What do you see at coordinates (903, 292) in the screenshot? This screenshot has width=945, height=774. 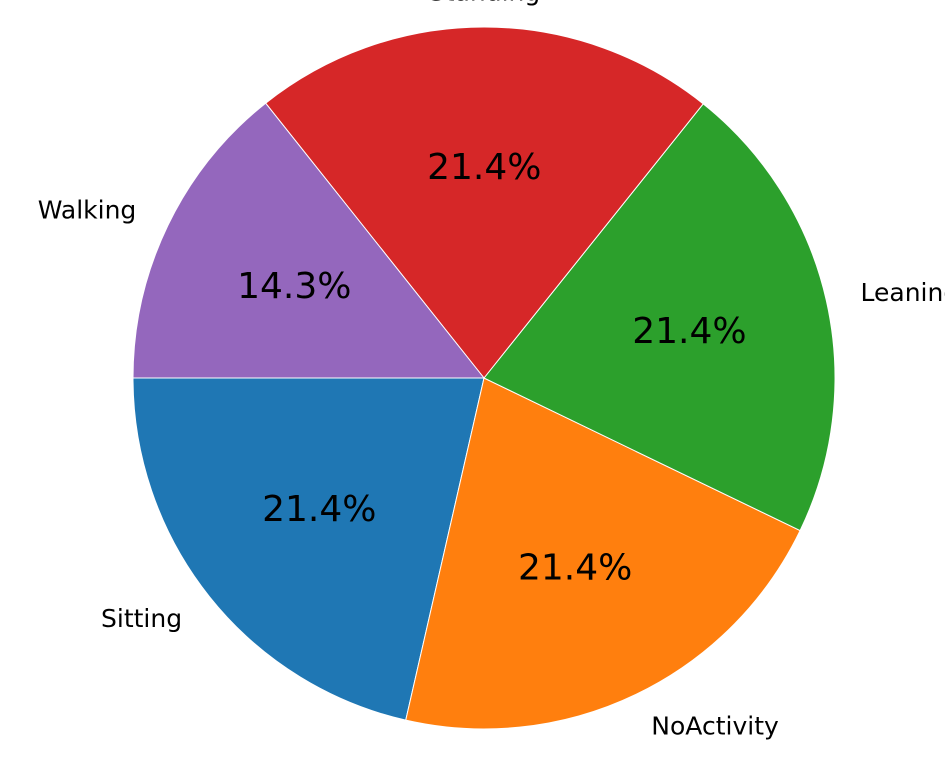 I see `category-label-leaning: Leaning` at bounding box center [903, 292].